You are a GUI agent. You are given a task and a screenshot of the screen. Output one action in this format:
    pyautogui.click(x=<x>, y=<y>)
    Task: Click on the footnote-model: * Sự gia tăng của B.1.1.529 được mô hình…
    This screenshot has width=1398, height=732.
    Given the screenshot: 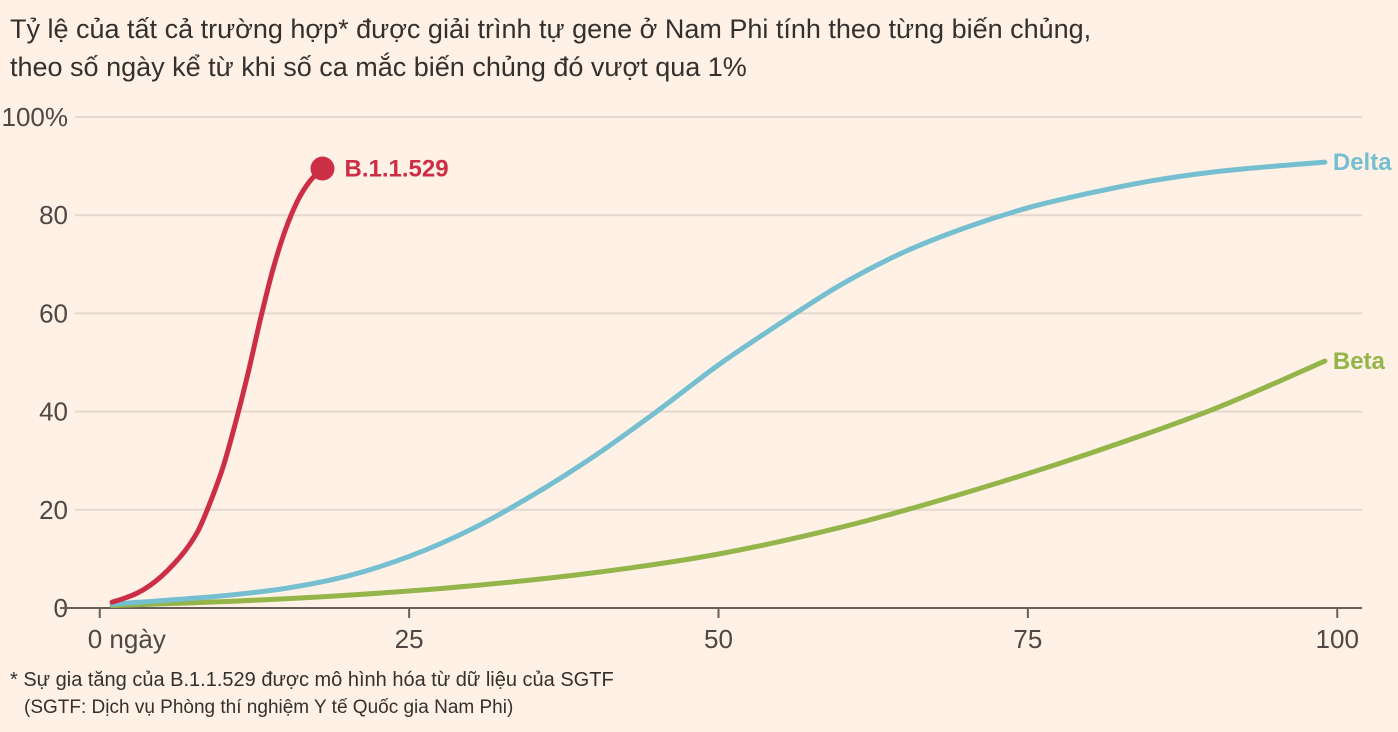 What is the action you would take?
    pyautogui.click(x=312, y=680)
    